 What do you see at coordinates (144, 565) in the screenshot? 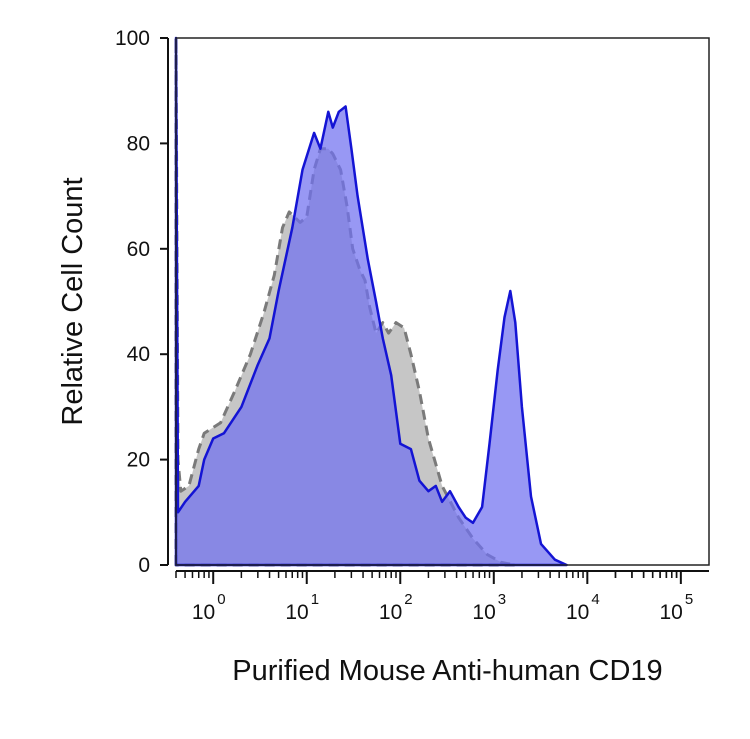
I see `y-tick-label: 0` at bounding box center [144, 565].